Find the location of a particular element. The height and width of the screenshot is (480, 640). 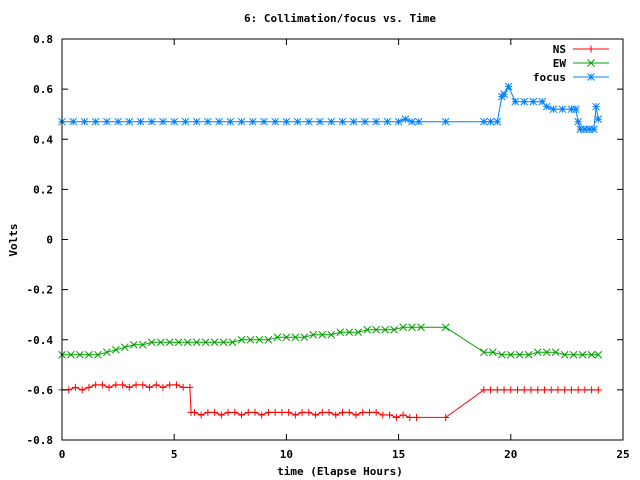

x-tick-label: 15 is located at coordinates (398, 454).